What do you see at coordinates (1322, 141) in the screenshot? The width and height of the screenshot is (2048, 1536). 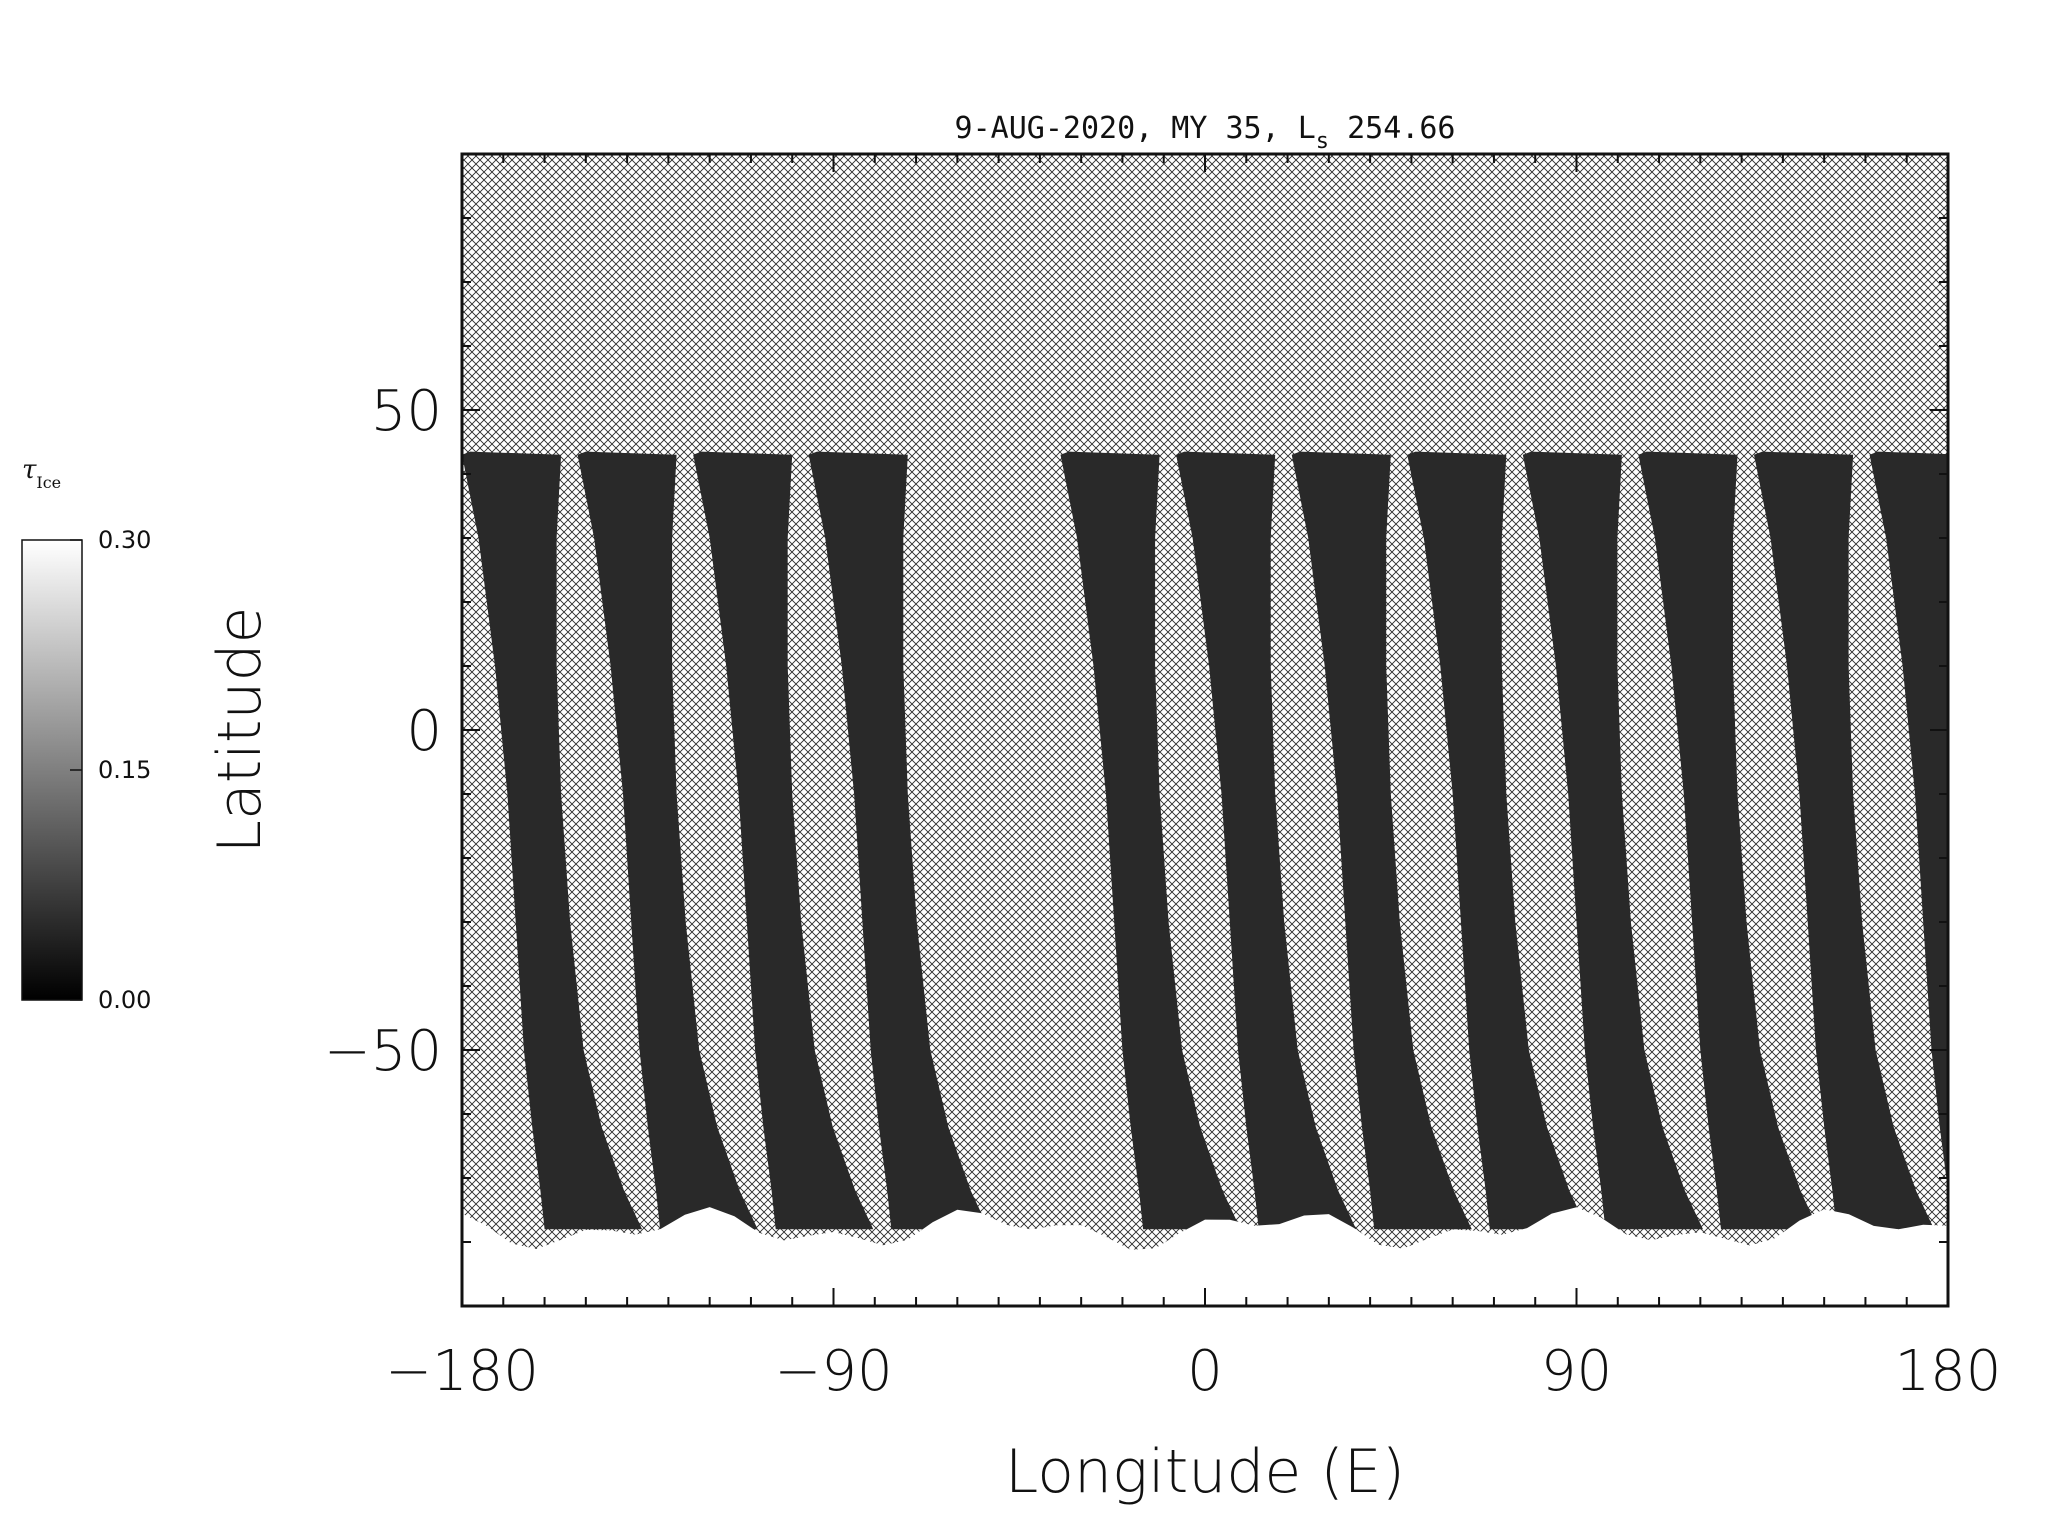 I see `title-subscript: s` at bounding box center [1322, 141].